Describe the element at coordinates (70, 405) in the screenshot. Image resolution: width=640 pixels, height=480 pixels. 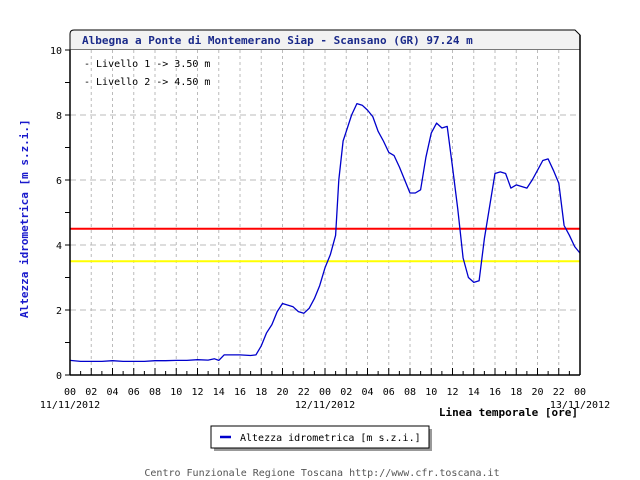
I see `x-date-label: 11/11/2012` at that location.